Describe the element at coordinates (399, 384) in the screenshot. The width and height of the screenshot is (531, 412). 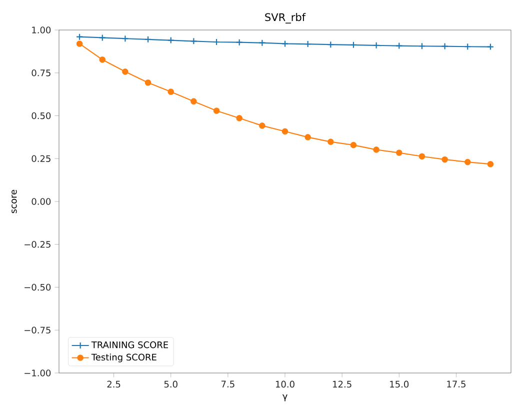
I see `x-tick-label: 15.0` at that location.